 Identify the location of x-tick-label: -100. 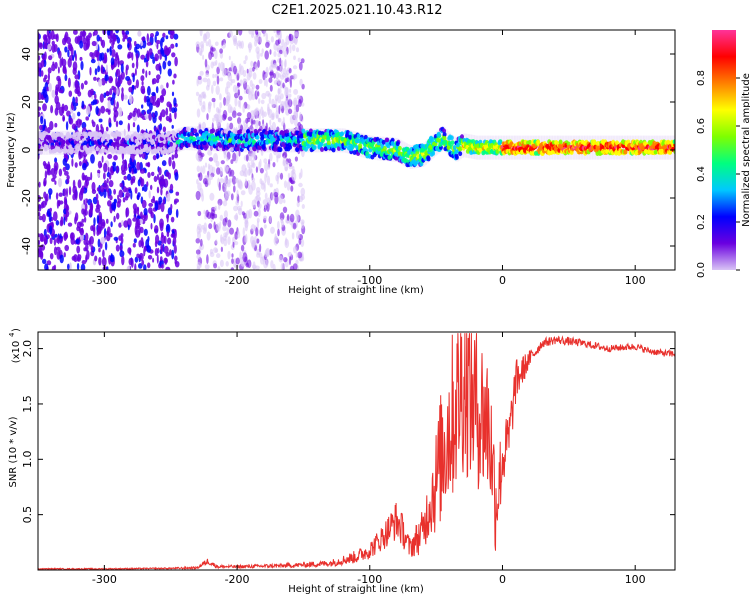
(369, 280).